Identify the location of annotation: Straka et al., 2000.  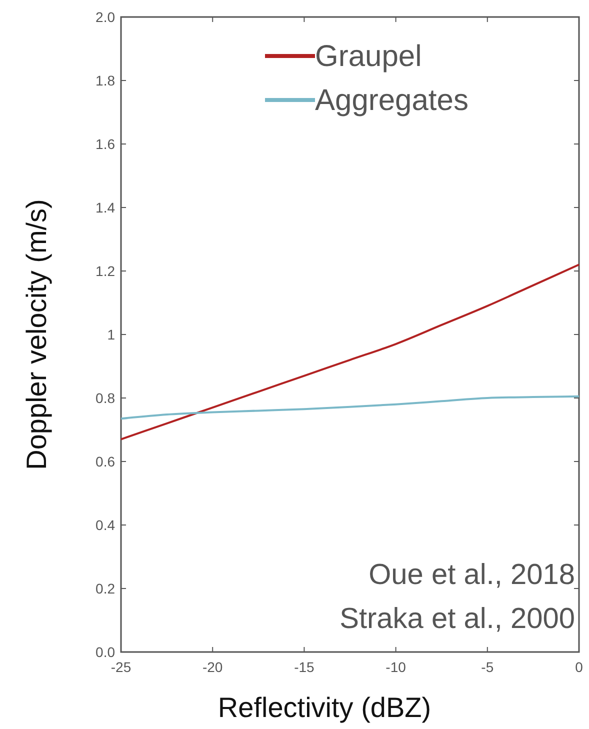
(457, 619).